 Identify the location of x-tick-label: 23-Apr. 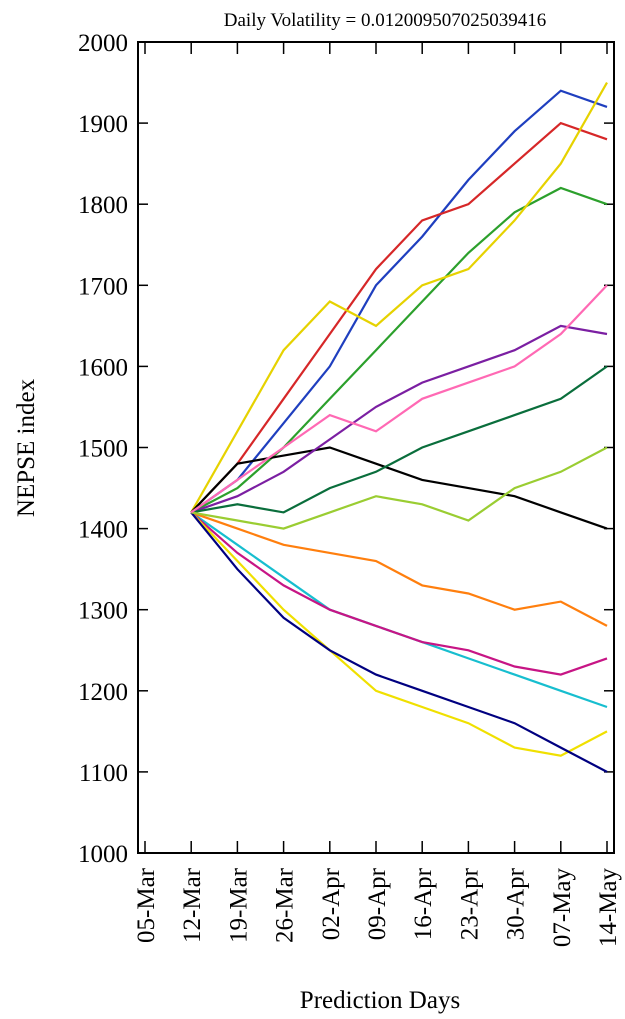
(469, 903).